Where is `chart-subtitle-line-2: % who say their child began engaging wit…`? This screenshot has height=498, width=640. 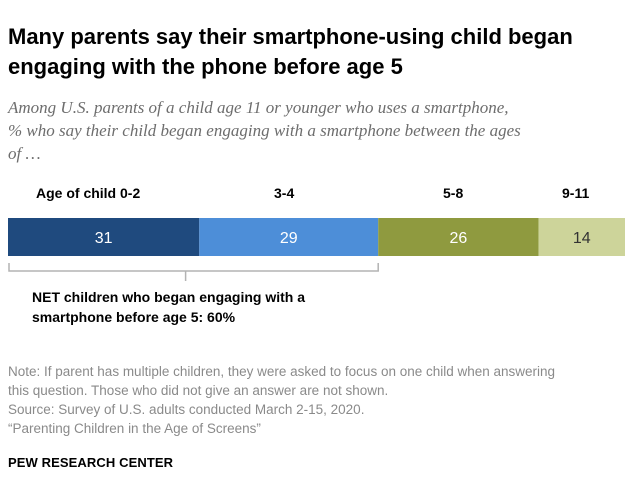
chart-subtitle-line-2: % who say their child began engaging wit… is located at coordinates (264, 130).